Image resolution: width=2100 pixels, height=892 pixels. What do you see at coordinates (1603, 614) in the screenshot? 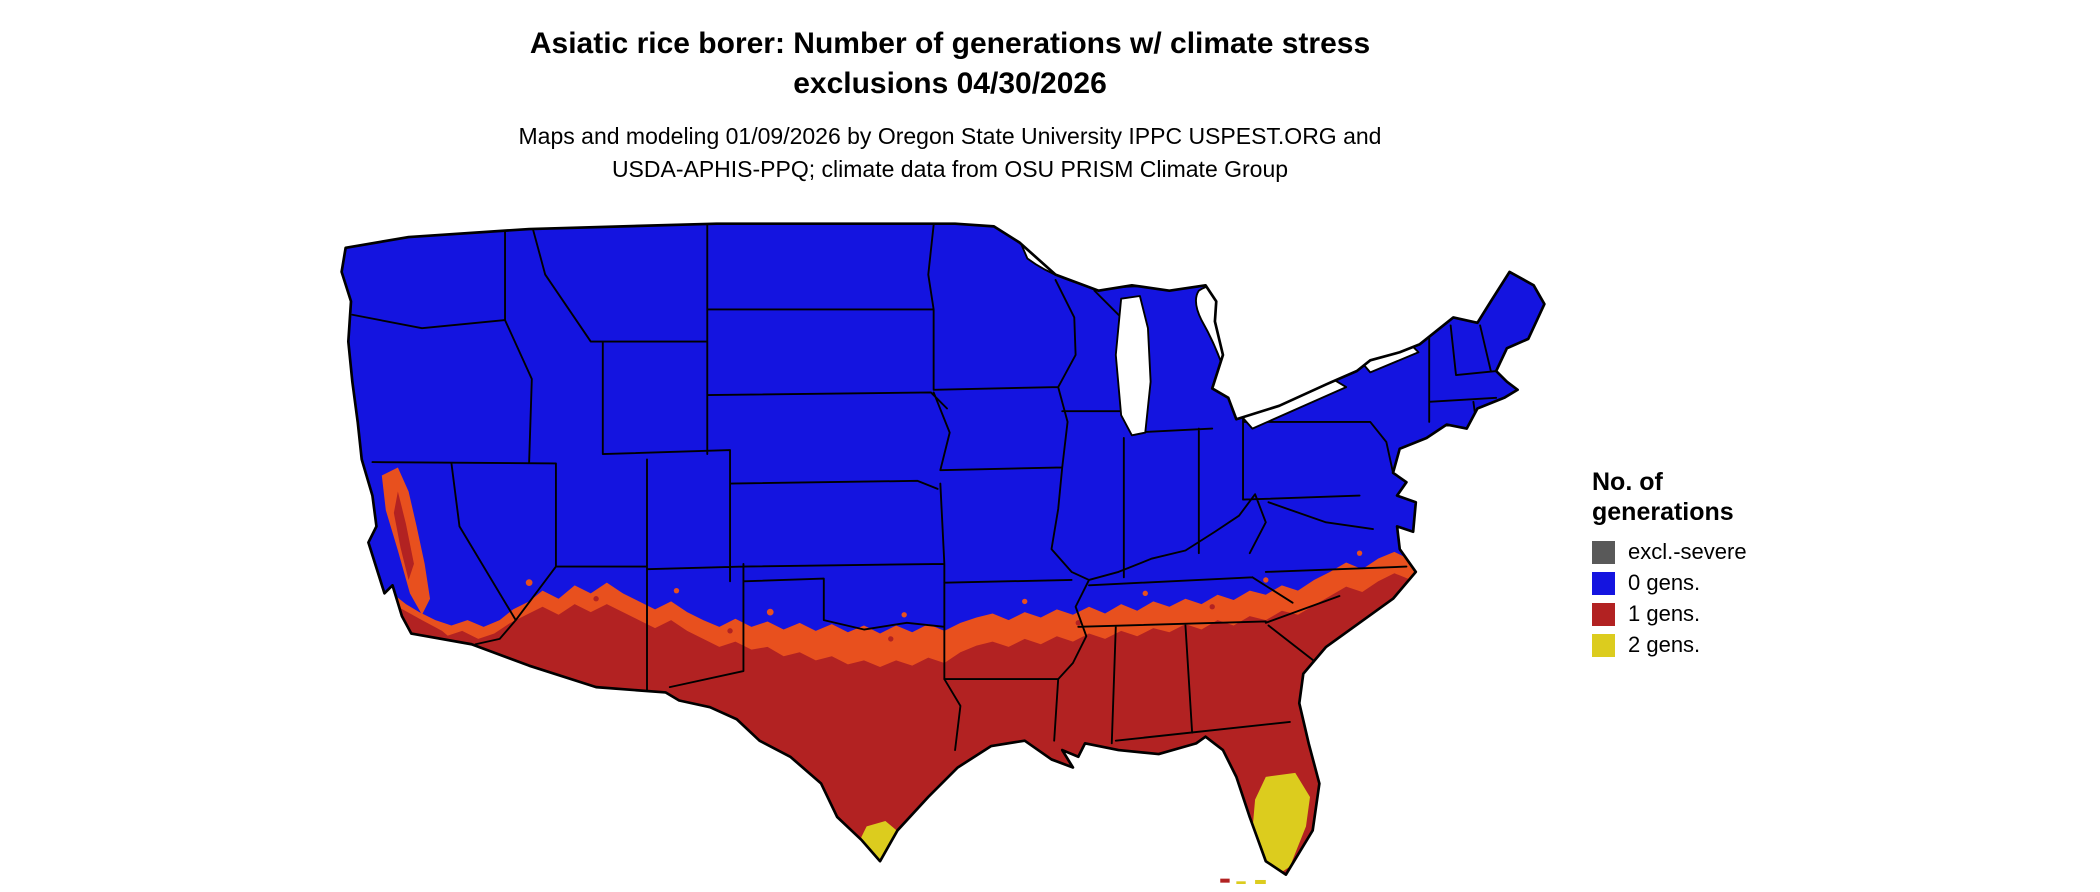
I see `legend-swatch-1-gens` at bounding box center [1603, 614].